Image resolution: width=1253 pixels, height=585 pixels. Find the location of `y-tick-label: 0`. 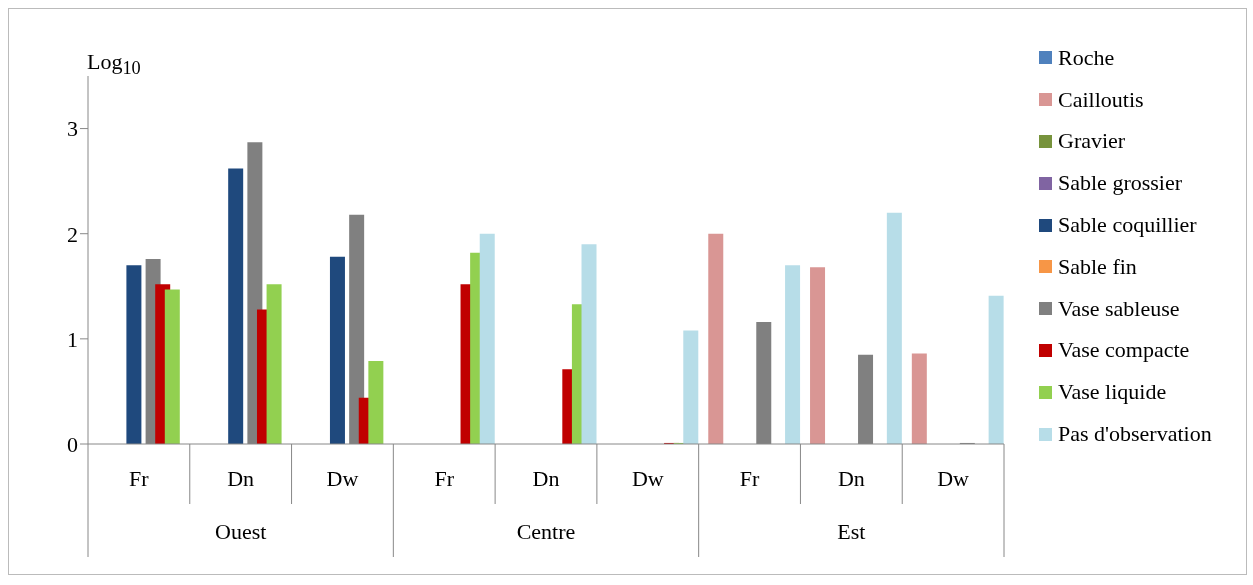

y-tick-label: 0 is located at coordinates (72, 444).